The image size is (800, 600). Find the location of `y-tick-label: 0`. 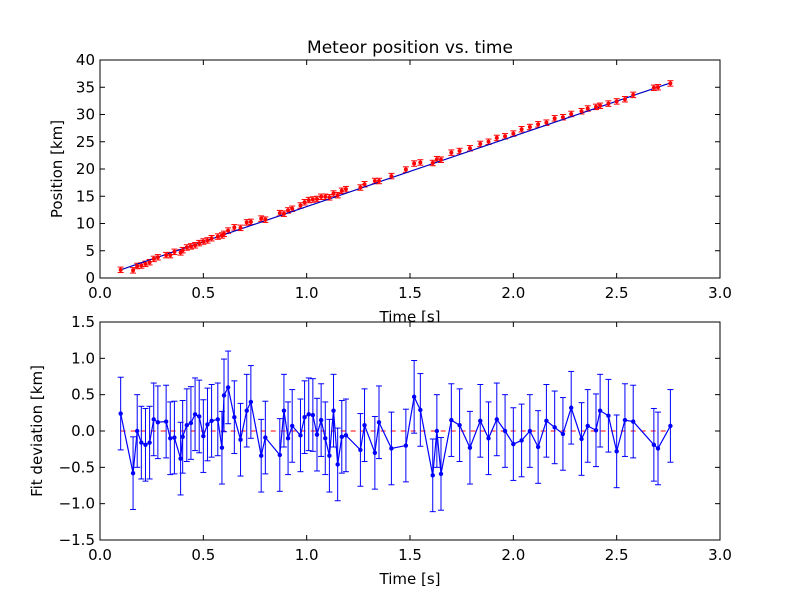

y-tick-label: 0 is located at coordinates (90, 278).